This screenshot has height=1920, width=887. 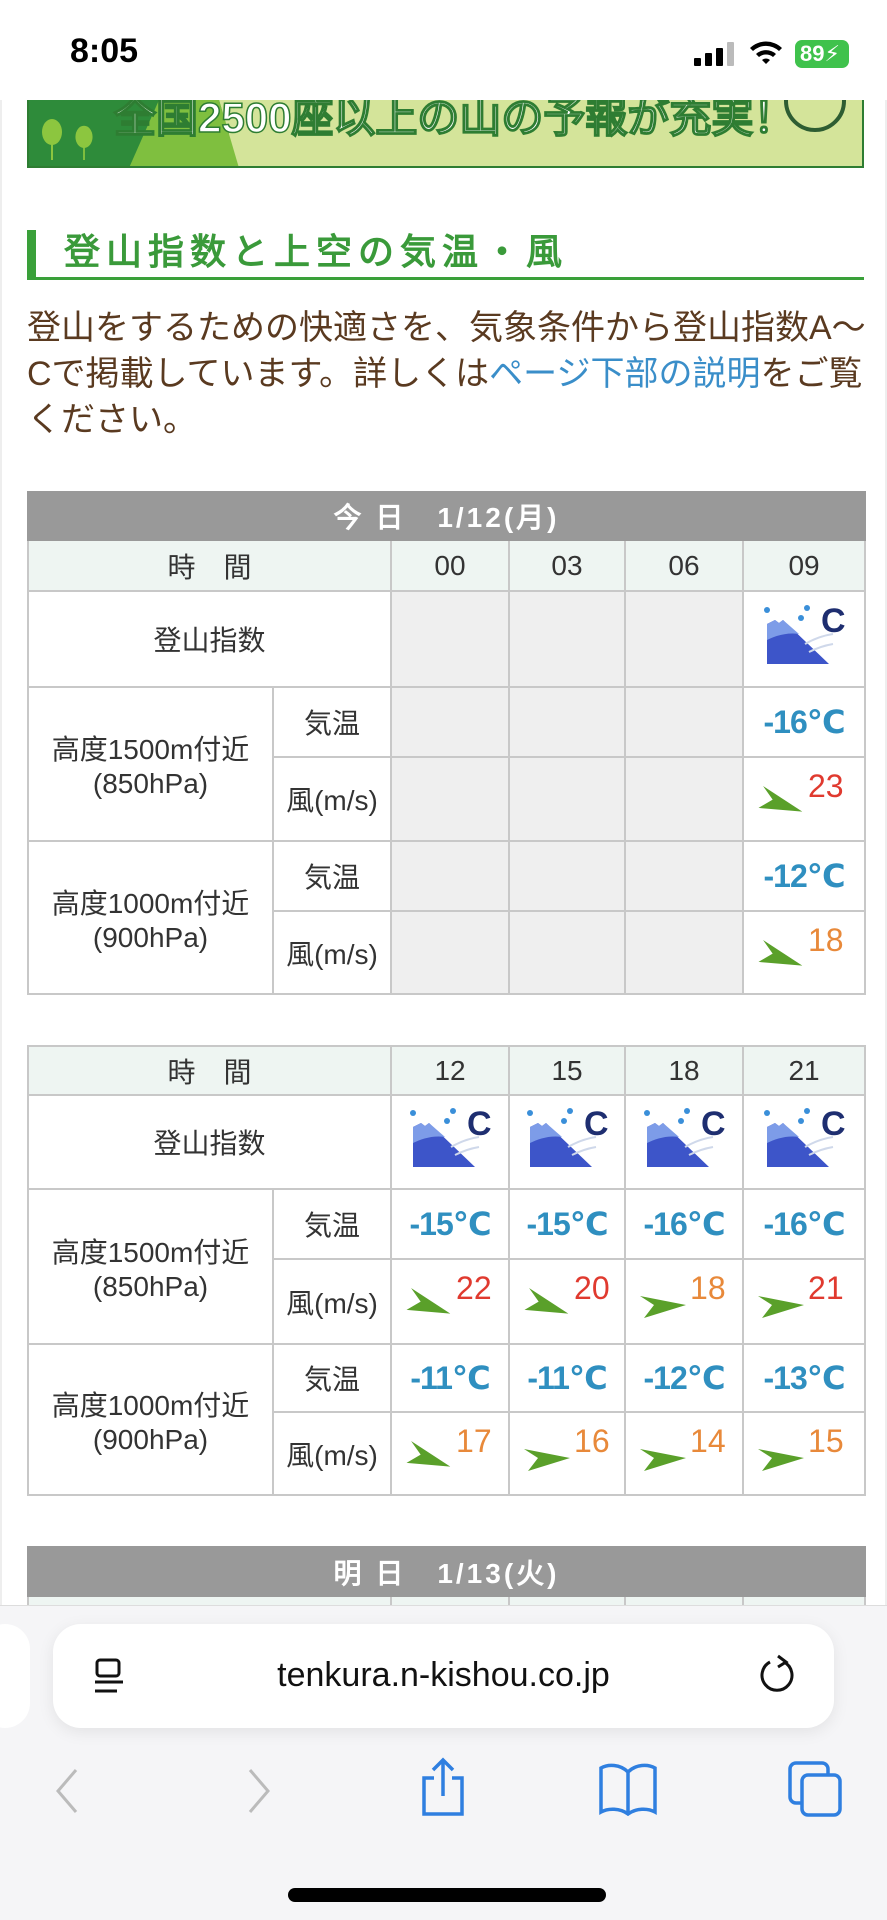 I want to click on time-cell: 09, so click(x=804, y=565).